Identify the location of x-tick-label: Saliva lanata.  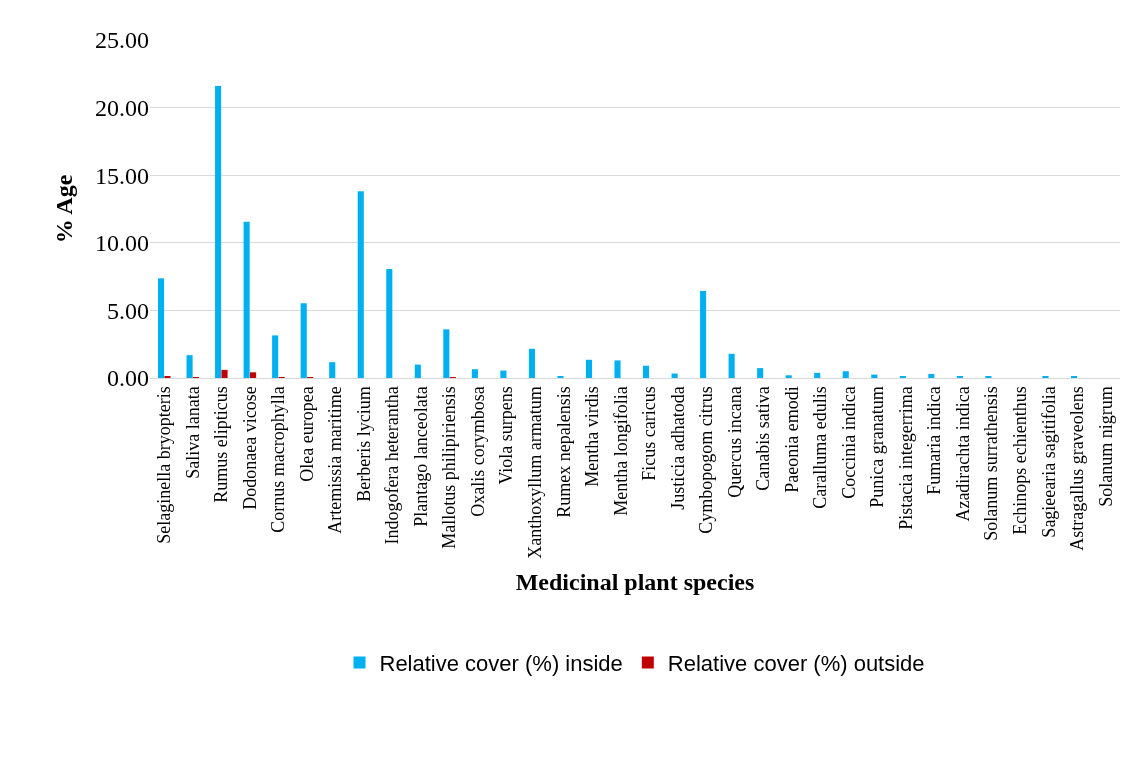
(192, 432).